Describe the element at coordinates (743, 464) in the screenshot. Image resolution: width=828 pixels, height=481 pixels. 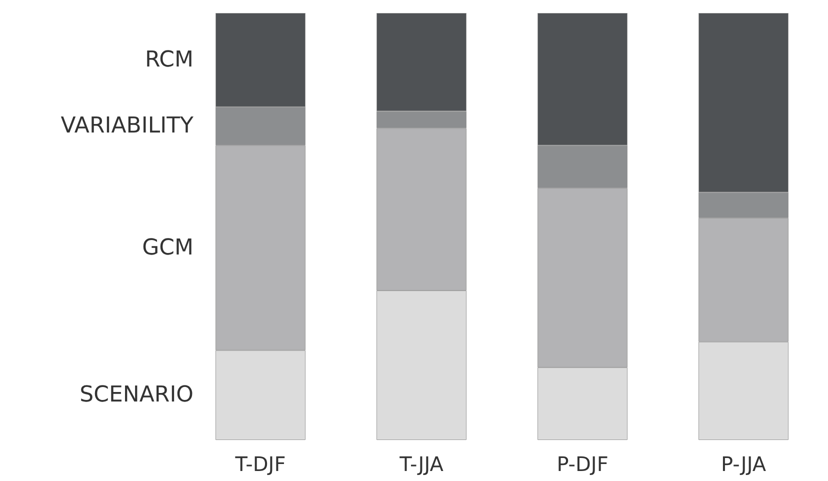
I see `x-tick-label: P-JJA` at that location.